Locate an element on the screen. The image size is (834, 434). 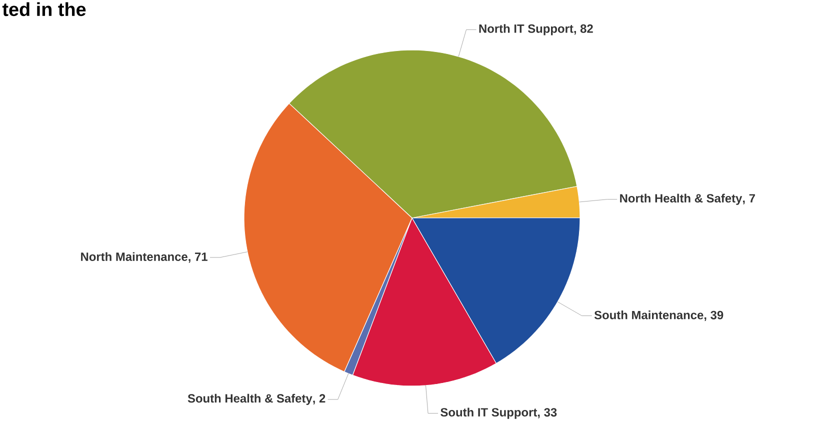
data-label: , 71 is located at coordinates (198, 257).